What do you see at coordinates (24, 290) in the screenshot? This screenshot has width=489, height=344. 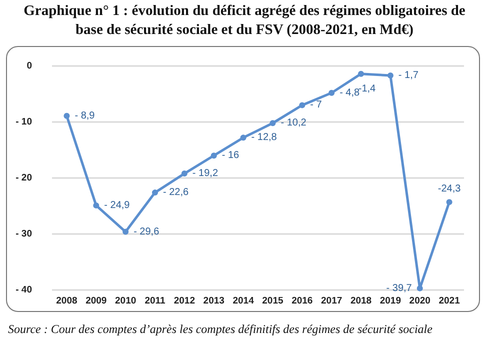 I see `y-tick-label: - 40` at bounding box center [24, 290].